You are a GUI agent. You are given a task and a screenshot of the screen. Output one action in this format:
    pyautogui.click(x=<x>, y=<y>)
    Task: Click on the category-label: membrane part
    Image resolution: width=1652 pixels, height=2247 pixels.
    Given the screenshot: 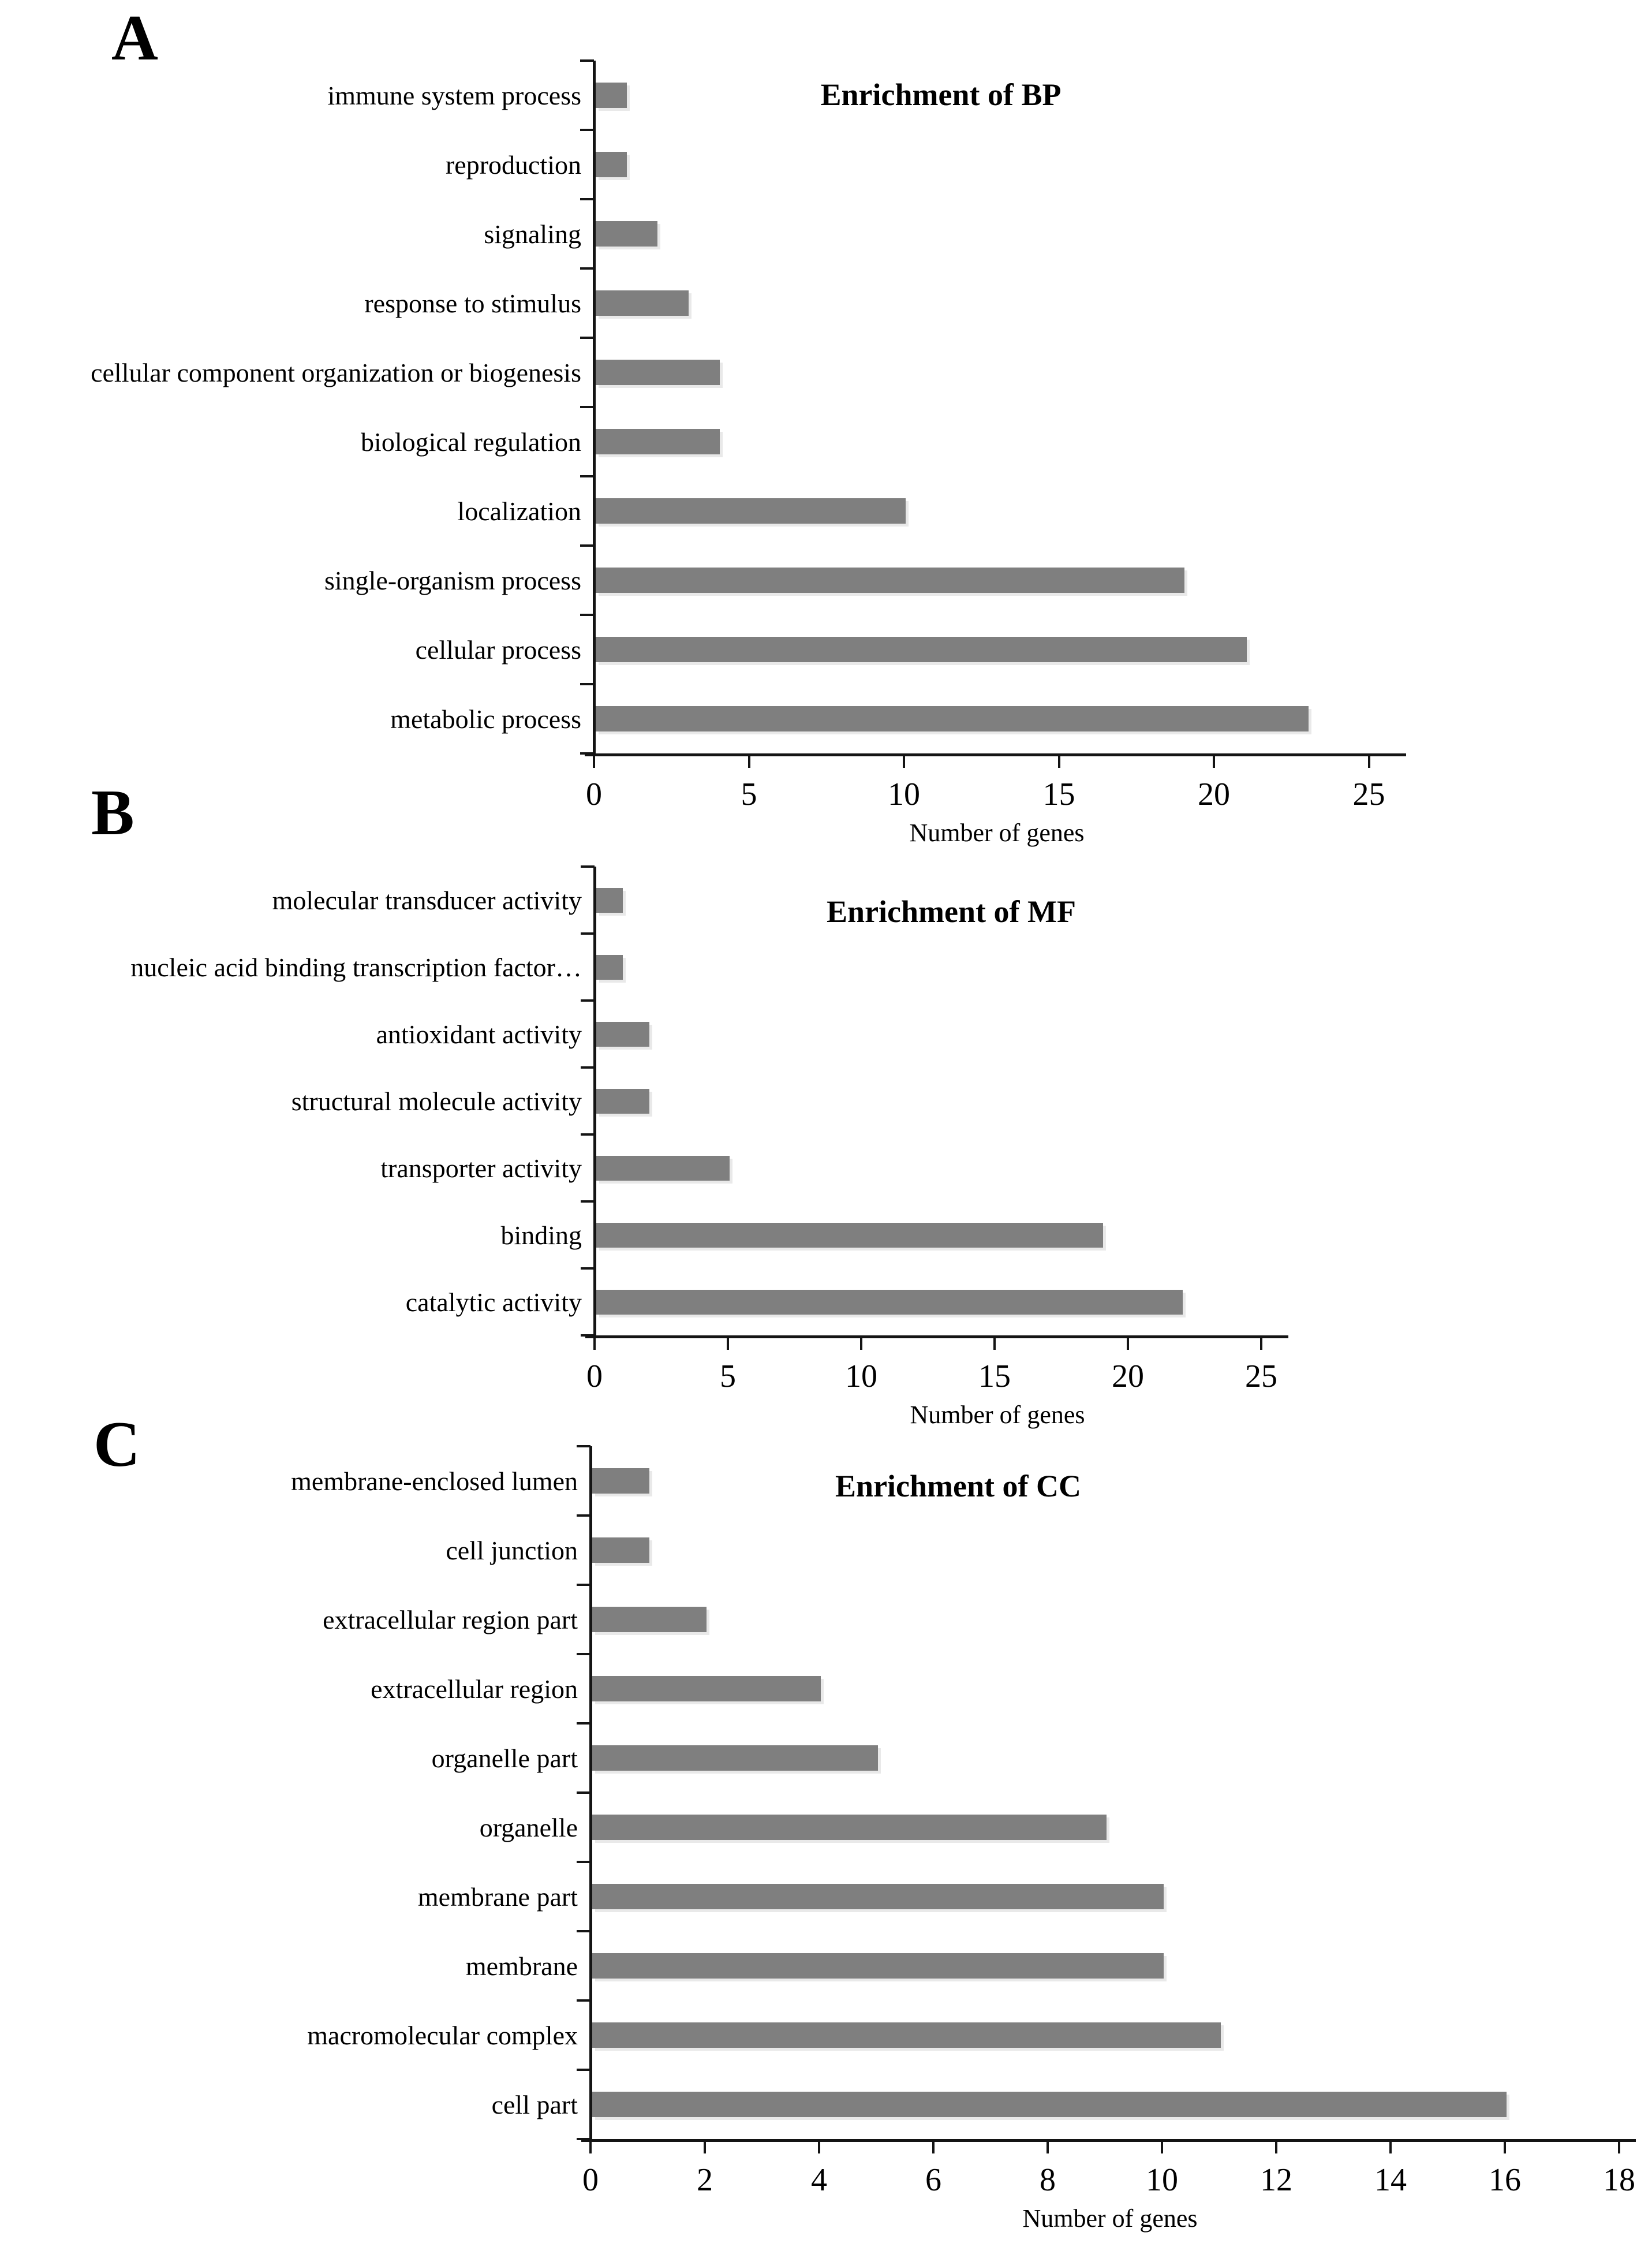 What is the action you would take?
    pyautogui.click(x=497, y=1897)
    